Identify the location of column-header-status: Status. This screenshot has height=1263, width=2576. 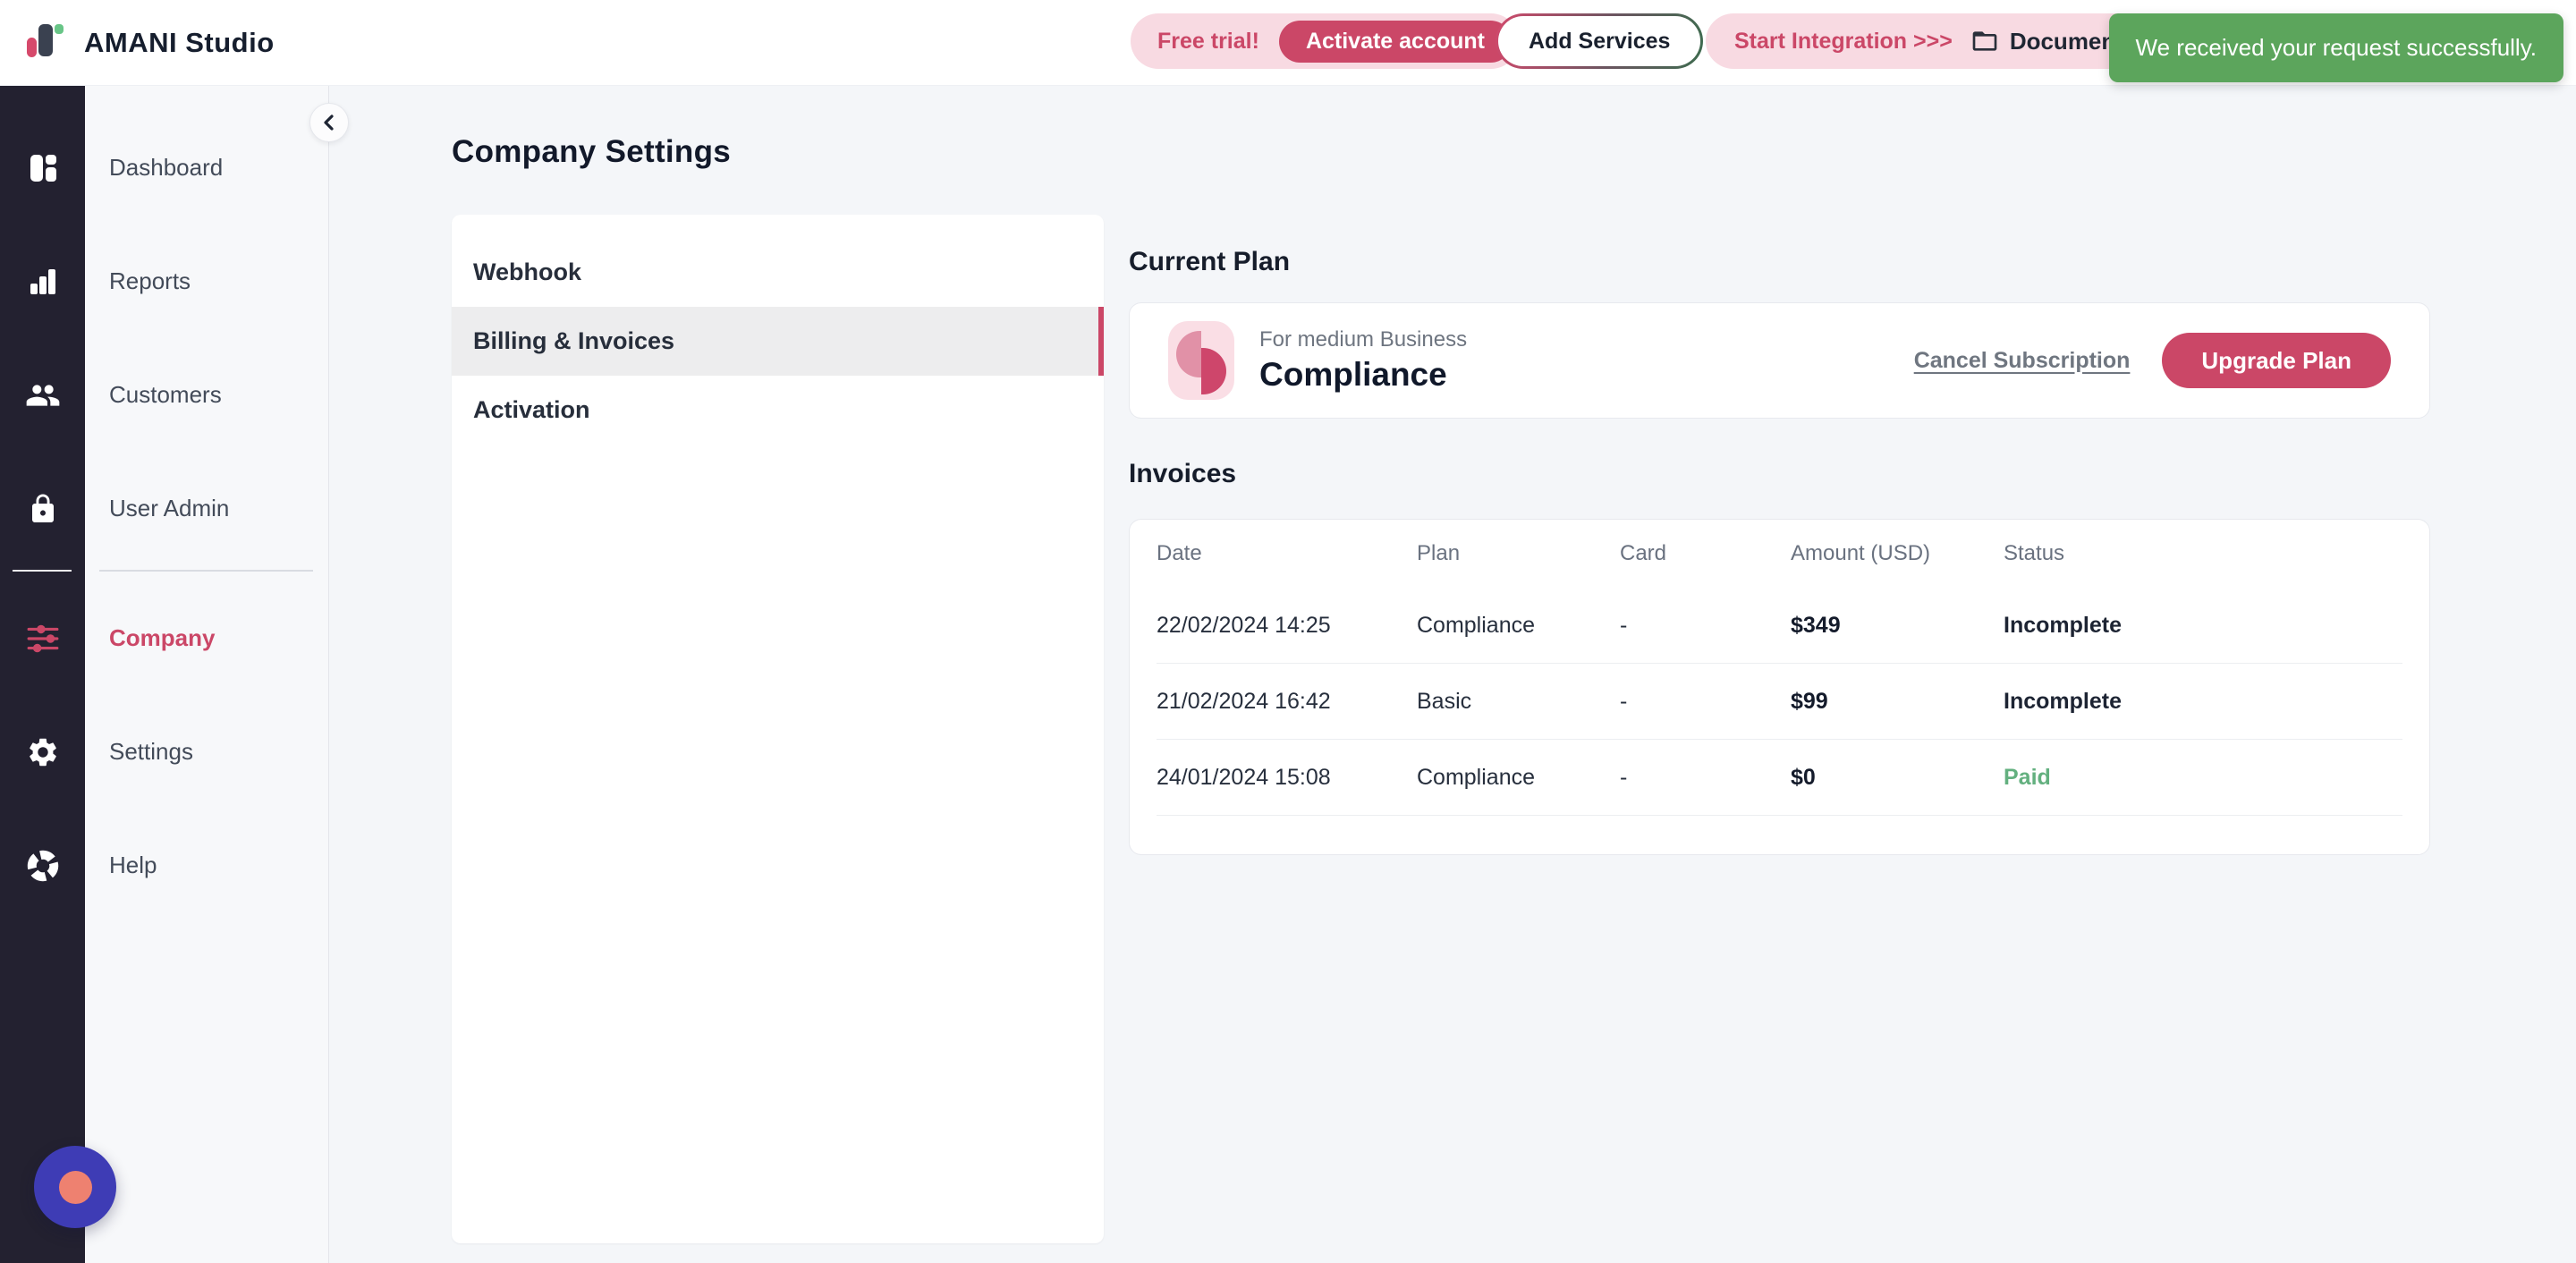
(2034, 553).